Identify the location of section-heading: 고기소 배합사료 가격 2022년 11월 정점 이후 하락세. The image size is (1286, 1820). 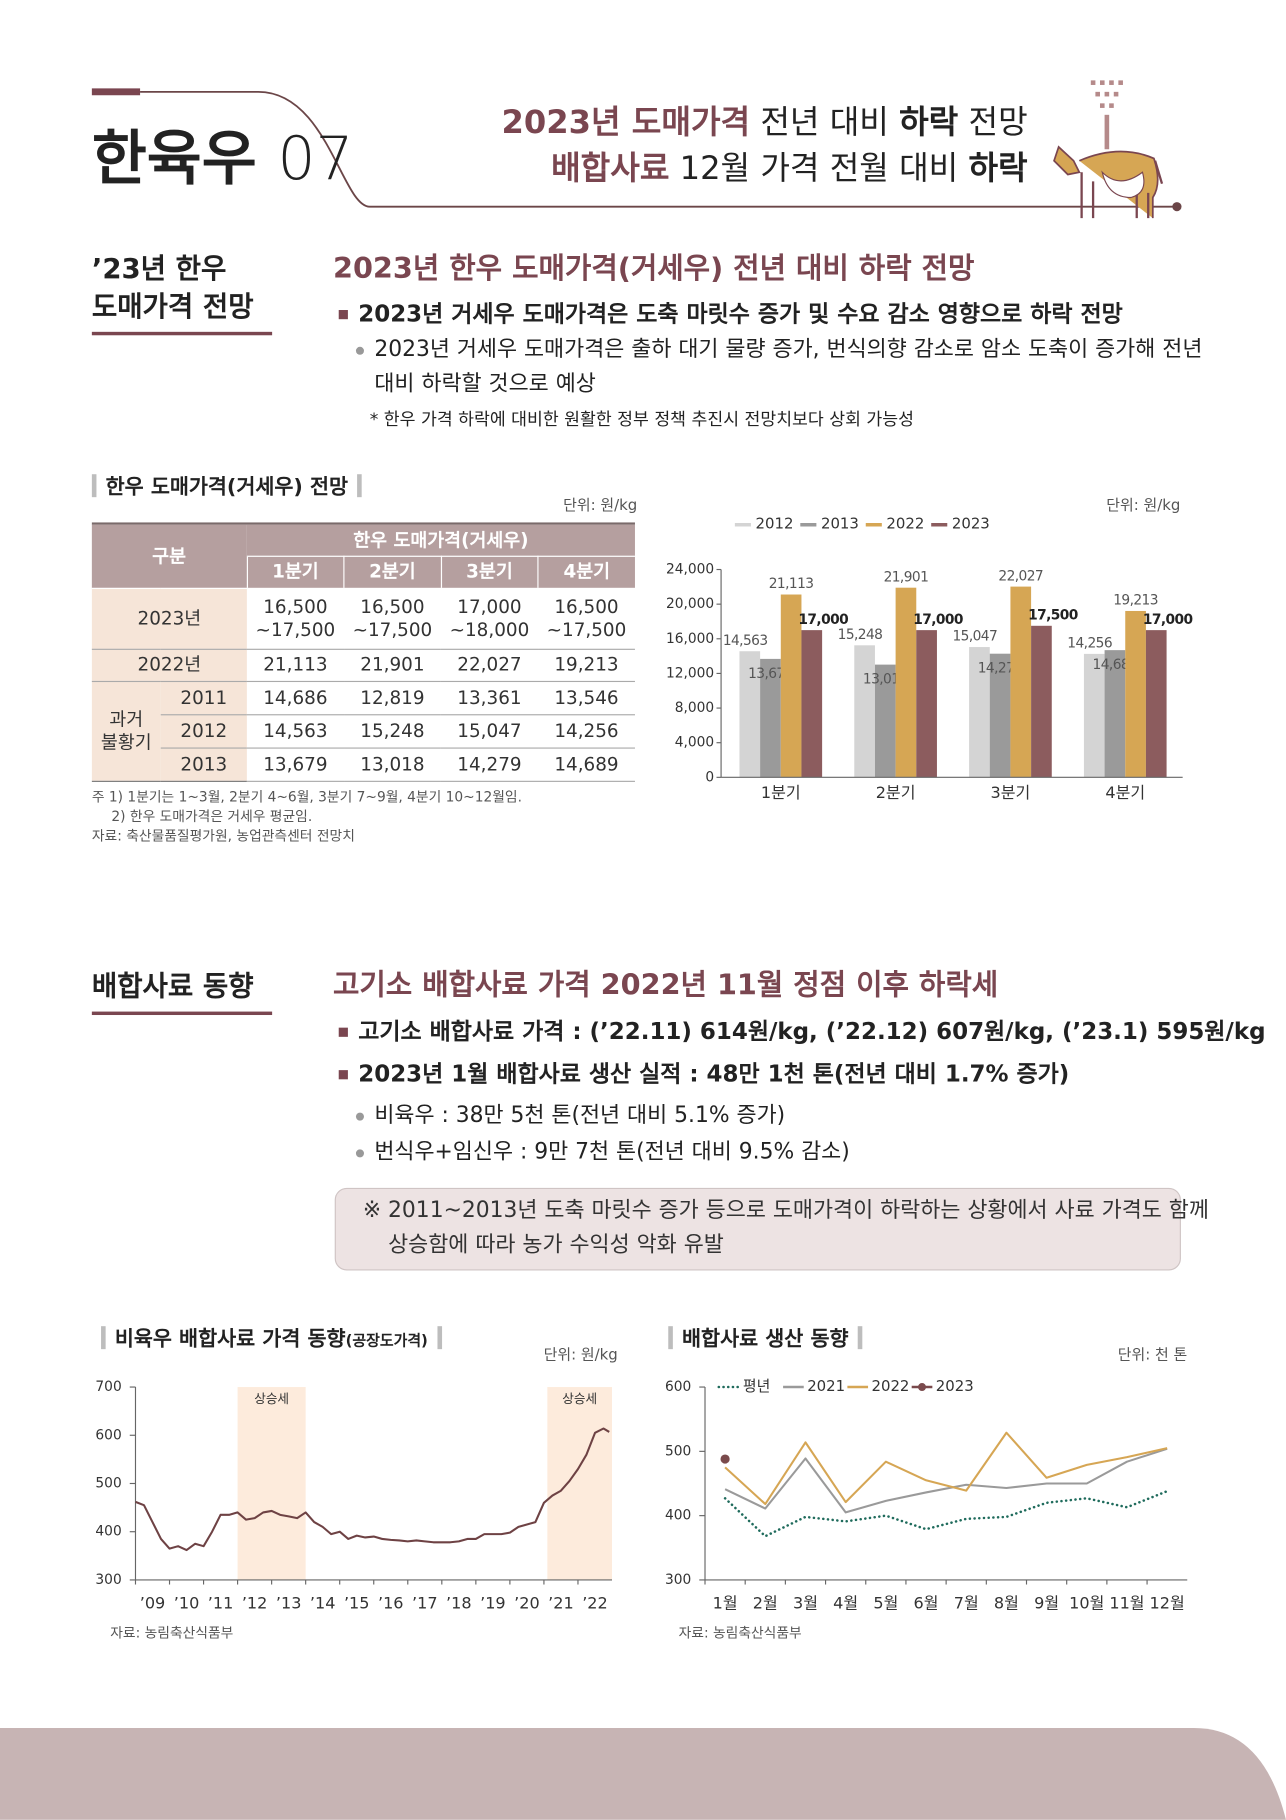
(665, 984).